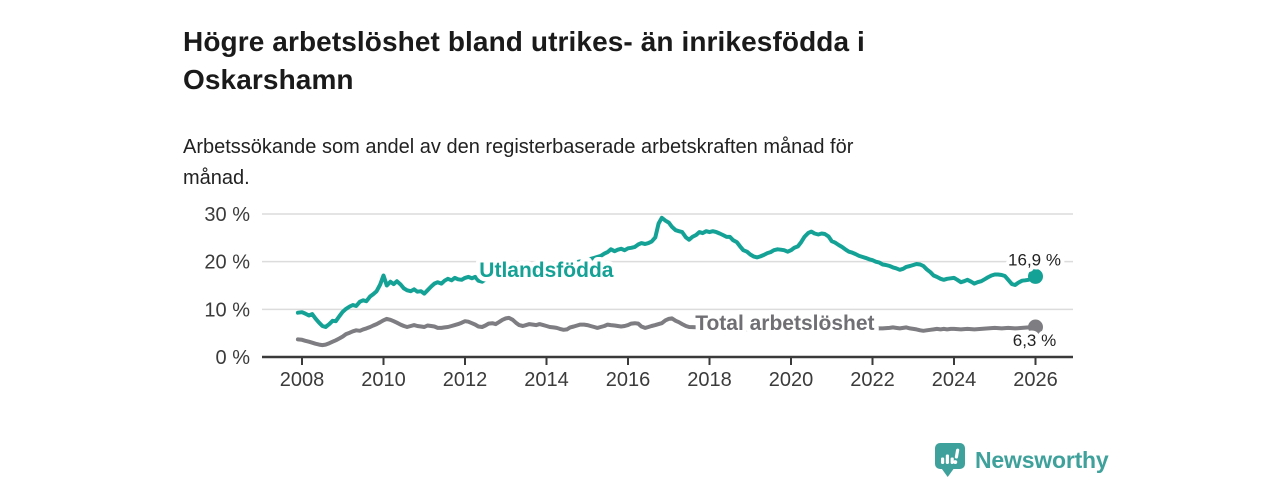 The width and height of the screenshot is (1280, 480). Describe the element at coordinates (302, 380) in the screenshot. I see `x-tick-label: 2008` at that location.